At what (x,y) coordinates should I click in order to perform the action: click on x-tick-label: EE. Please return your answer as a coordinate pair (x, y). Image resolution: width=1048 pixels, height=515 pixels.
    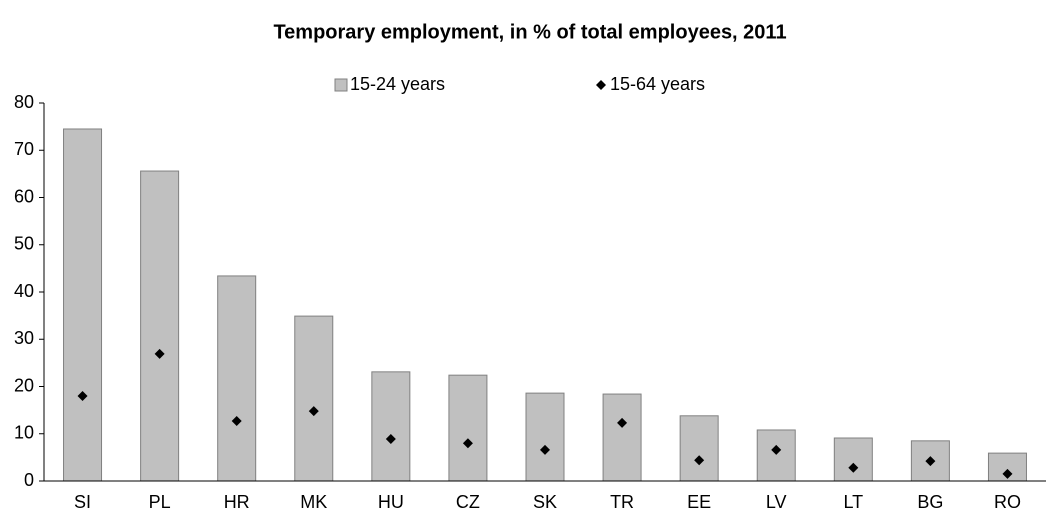
    Looking at the image, I should click on (699, 502).